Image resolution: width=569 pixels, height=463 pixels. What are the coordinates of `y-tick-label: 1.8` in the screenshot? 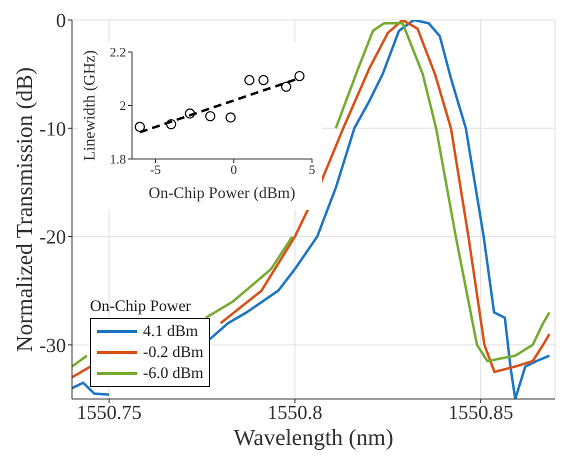 It's located at (118, 159).